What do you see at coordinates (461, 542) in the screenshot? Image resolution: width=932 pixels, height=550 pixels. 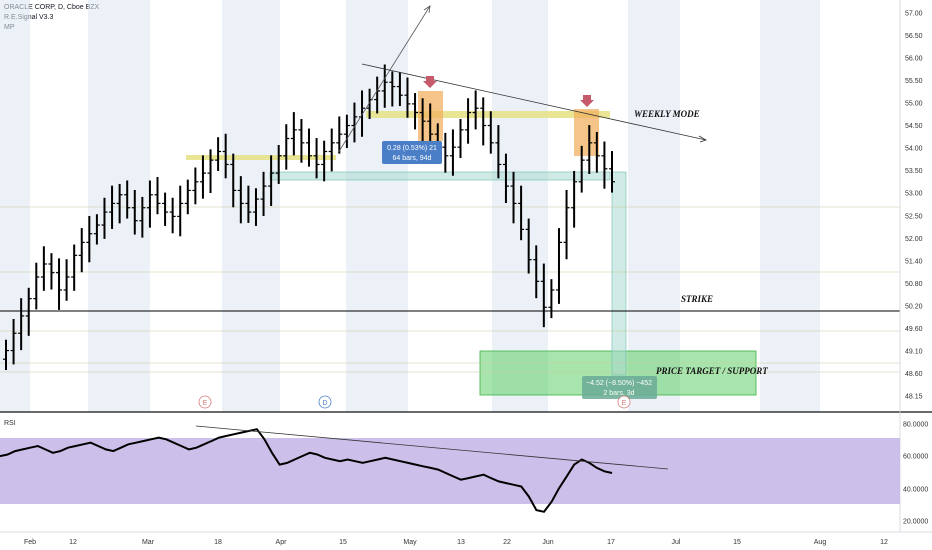 I see `time-tick-label: 13` at bounding box center [461, 542].